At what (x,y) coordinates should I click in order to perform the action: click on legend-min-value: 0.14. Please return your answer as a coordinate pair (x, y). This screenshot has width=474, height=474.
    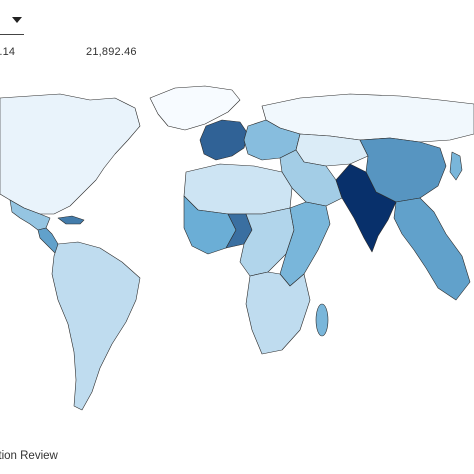
    Looking at the image, I should click on (8, 52).